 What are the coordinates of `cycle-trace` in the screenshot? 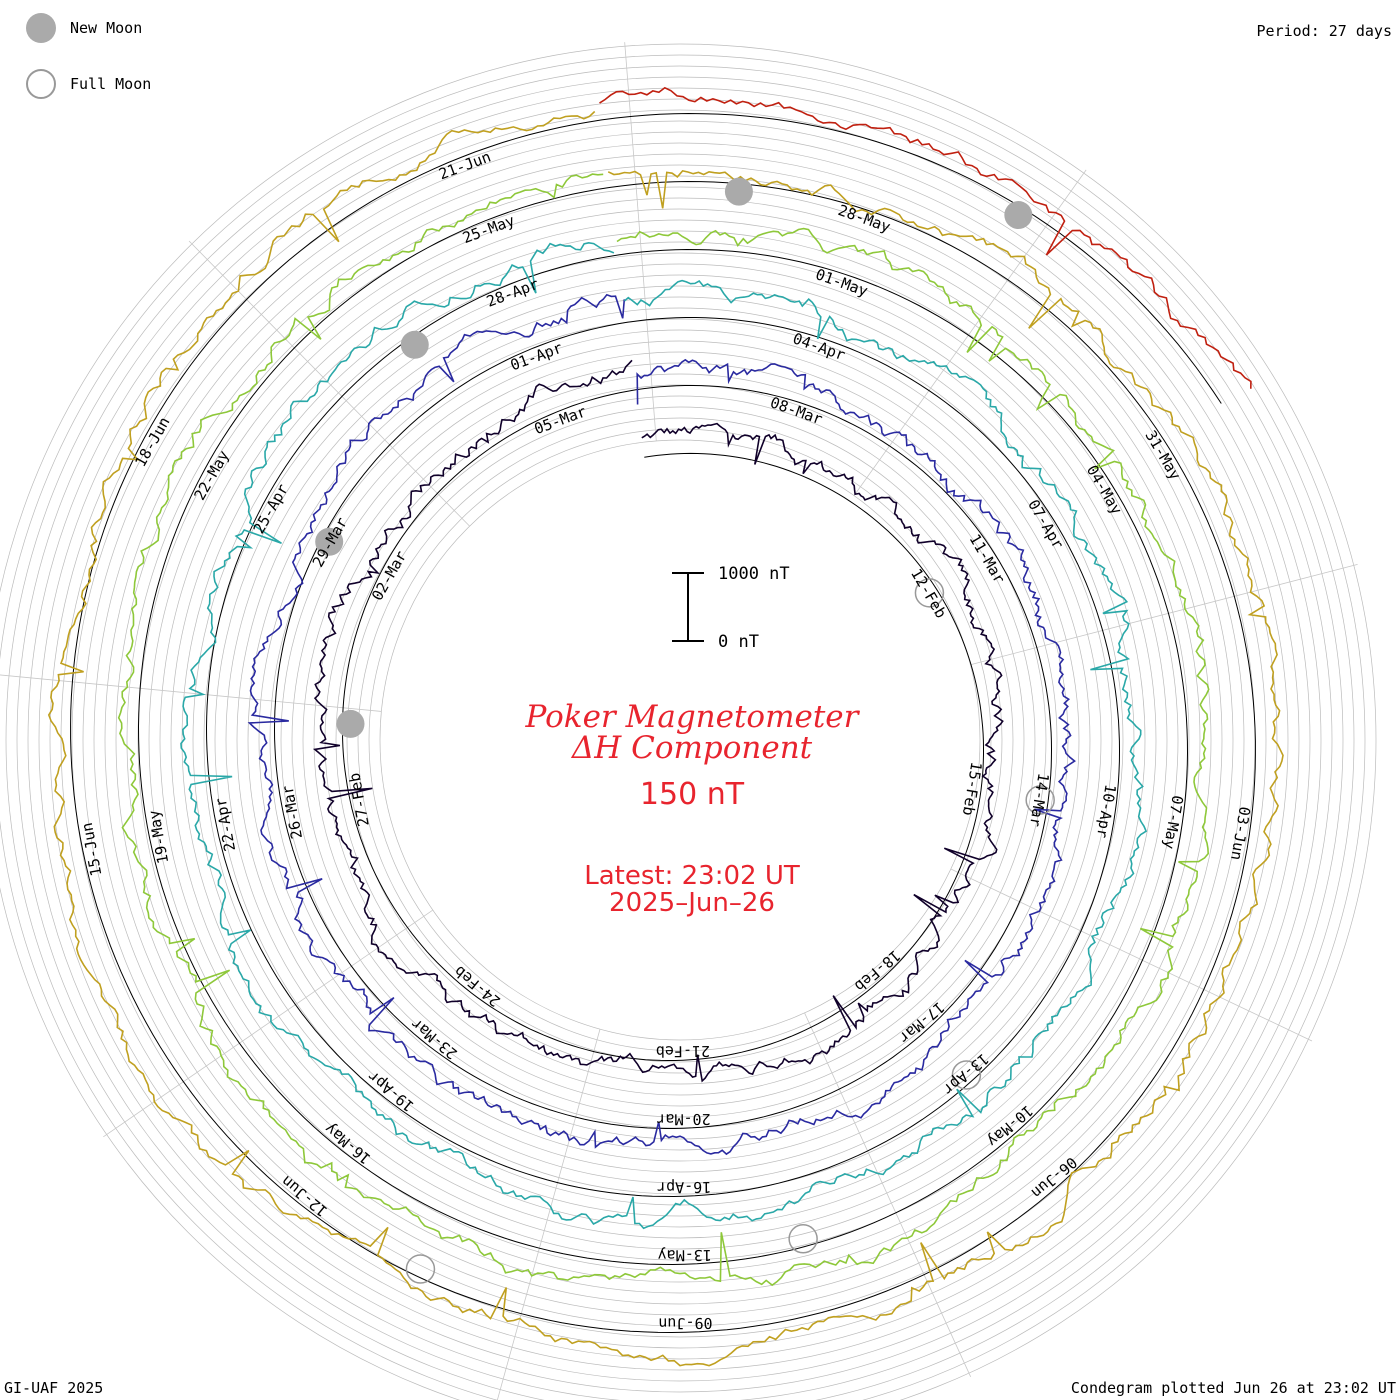 It's located at (925, 237).